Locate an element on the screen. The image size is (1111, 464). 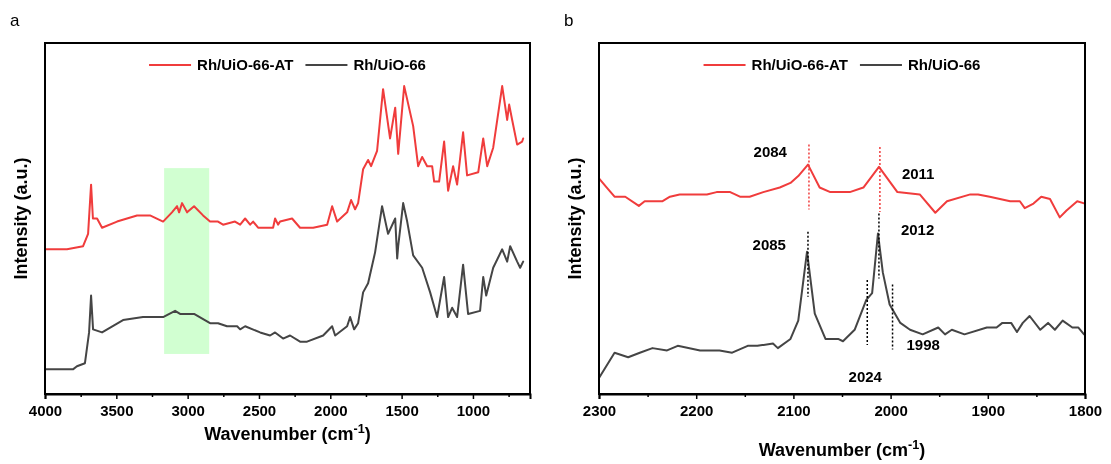
x-tick-label: 1000 is located at coordinates (473, 410).